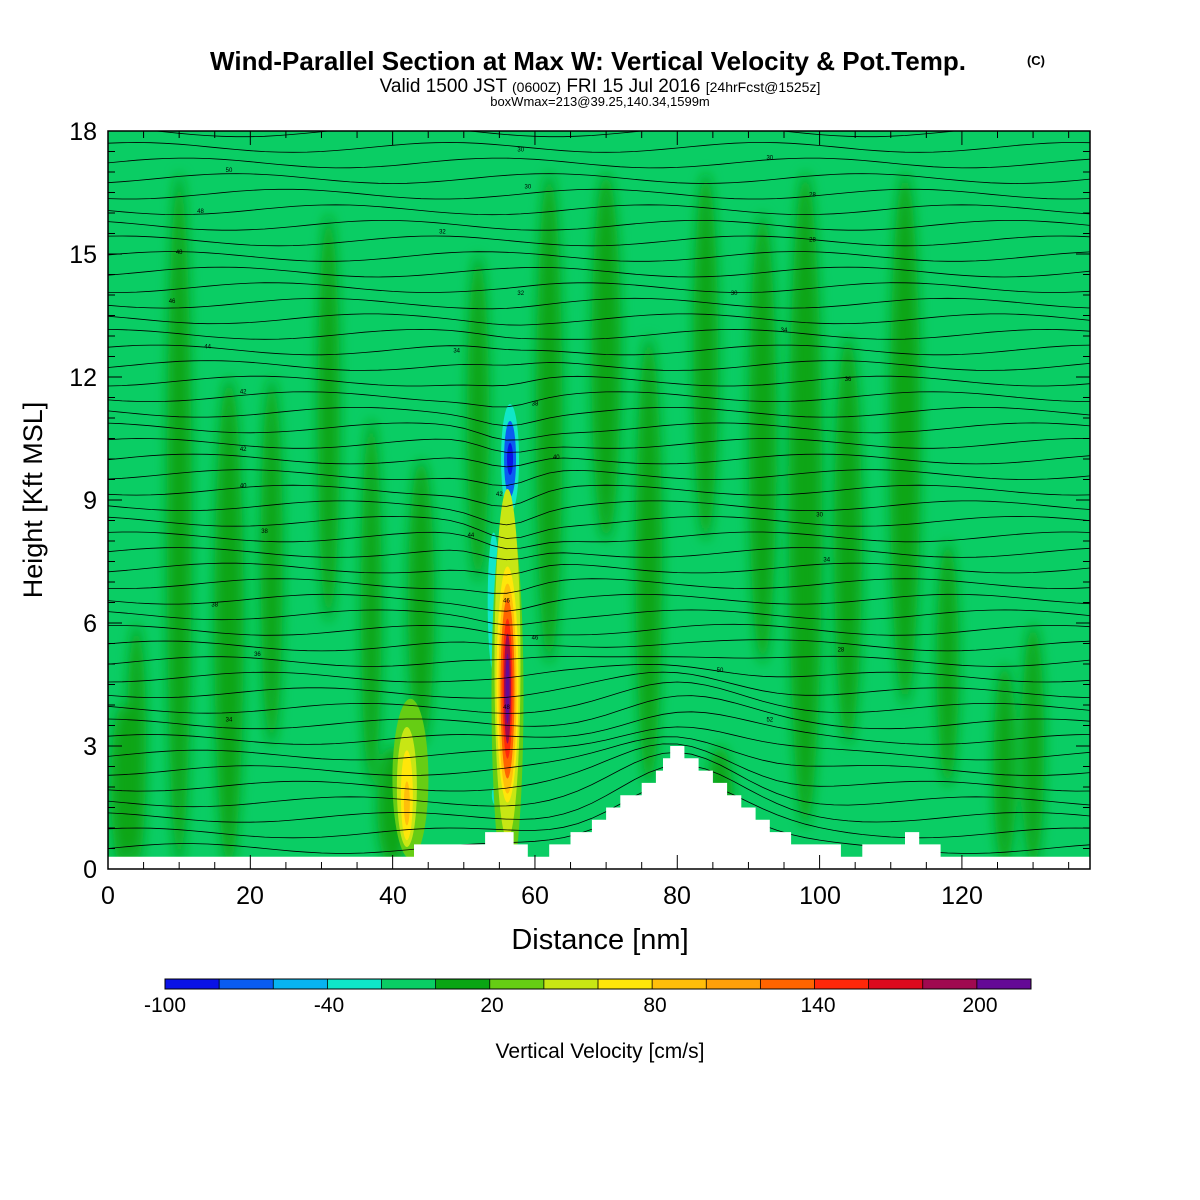 The height and width of the screenshot is (1200, 1200). What do you see at coordinates (250, 896) in the screenshot?
I see `x-tick-label: 20` at bounding box center [250, 896].